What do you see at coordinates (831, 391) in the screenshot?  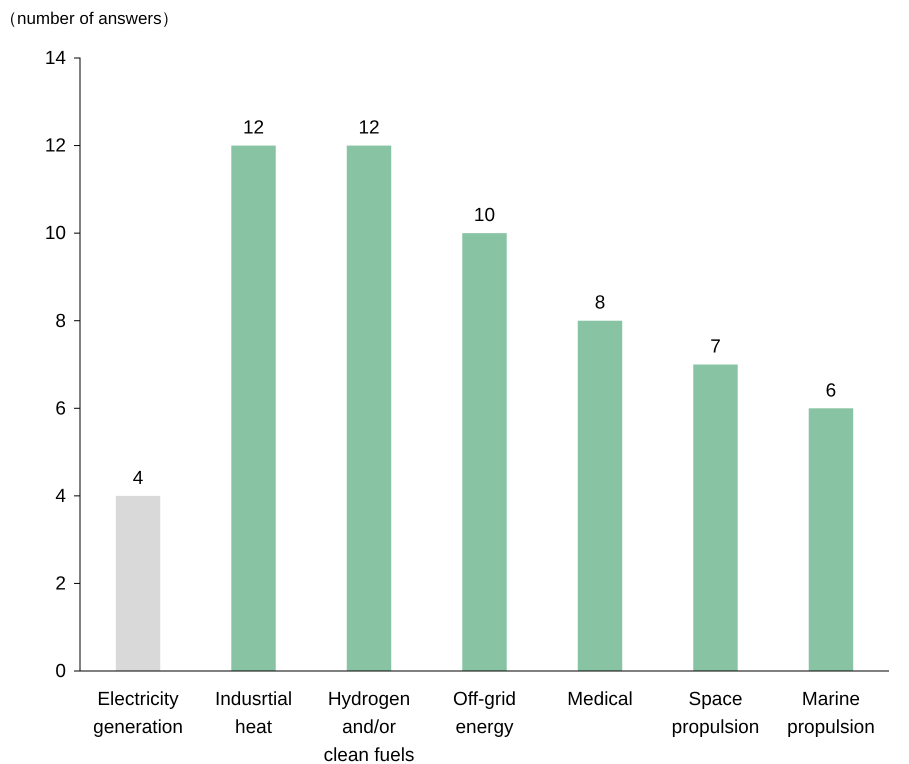 I see `data-label: 6` at bounding box center [831, 391].